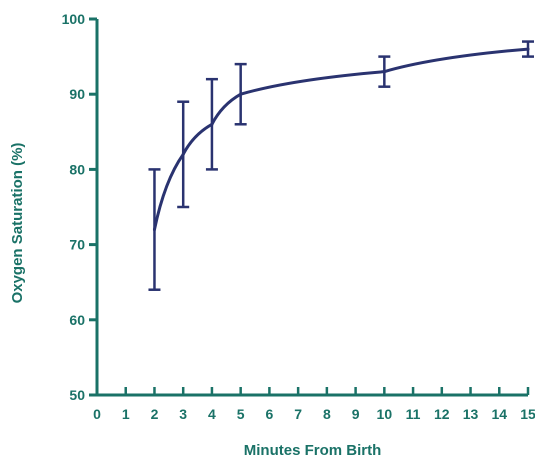  Describe the element at coordinates (77, 395) in the screenshot. I see `y-tick-label: 50` at that location.